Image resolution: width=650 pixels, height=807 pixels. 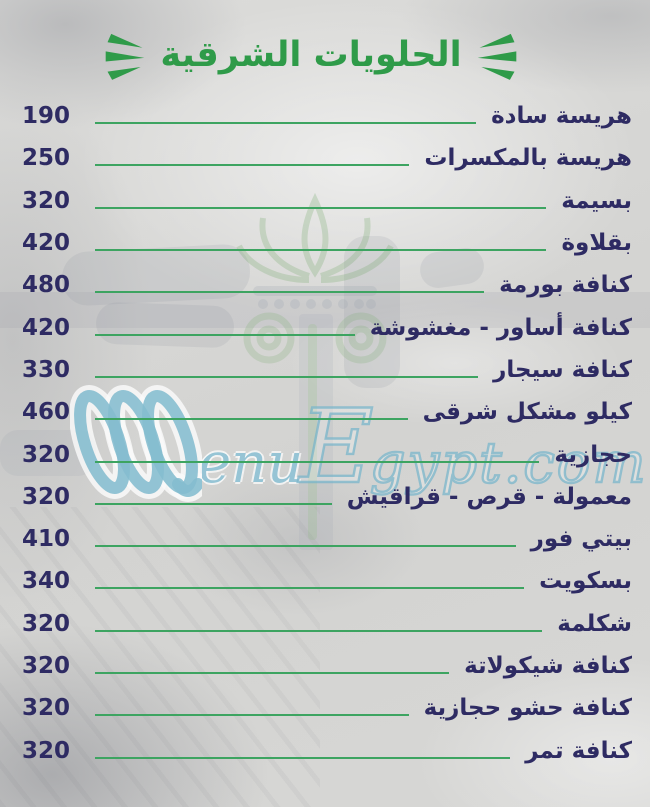 I want to click on menu-item-row: بقلاوة 420, so click(x=325, y=243).